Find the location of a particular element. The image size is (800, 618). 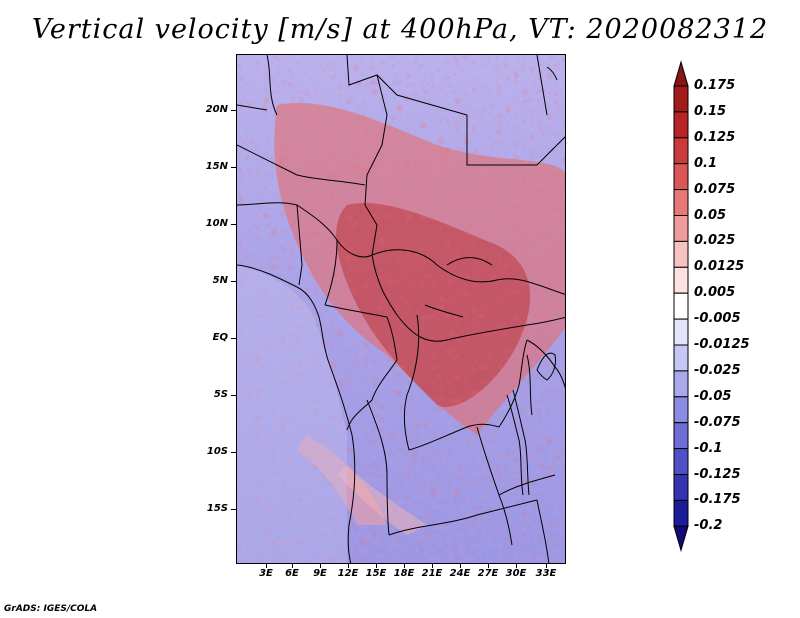

colorbar-label: -0.2 is located at coordinates (708, 526).